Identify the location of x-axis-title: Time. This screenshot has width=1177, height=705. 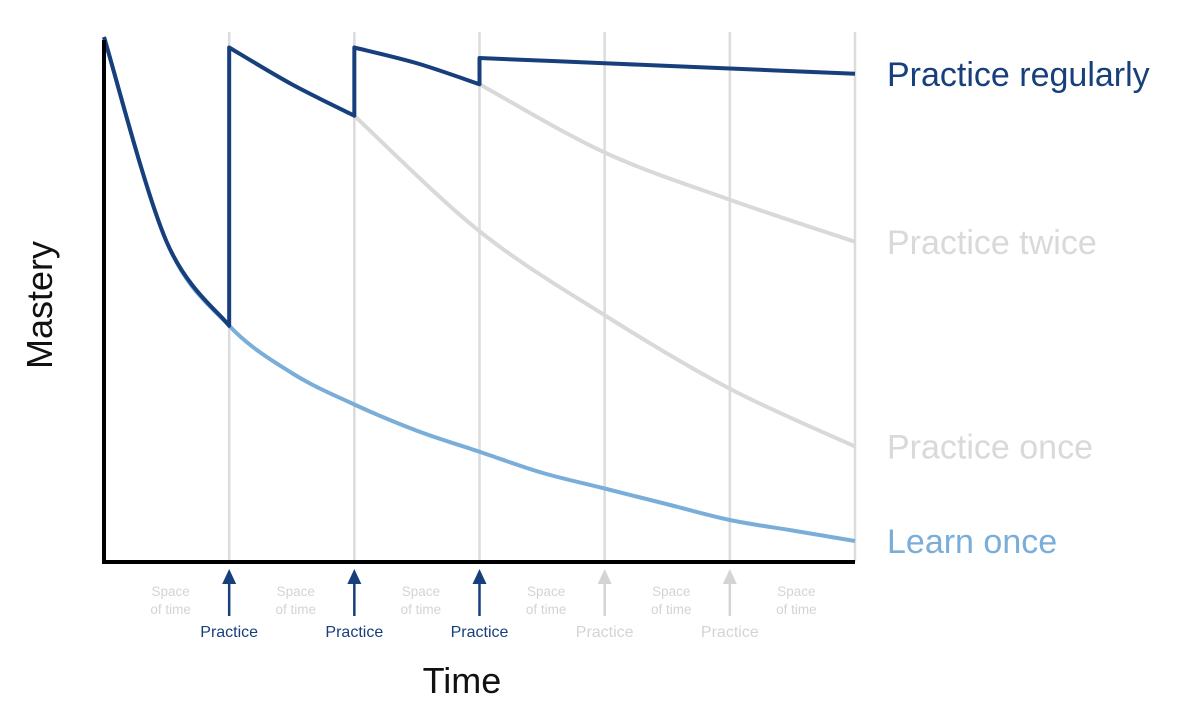
(462, 680).